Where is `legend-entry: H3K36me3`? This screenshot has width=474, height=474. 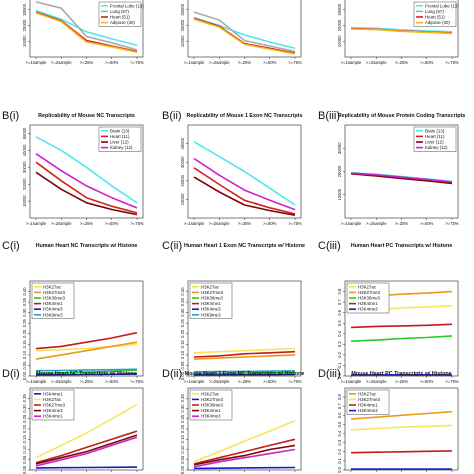
legend-entry: H3K36me3 is located at coordinates (369, 298).